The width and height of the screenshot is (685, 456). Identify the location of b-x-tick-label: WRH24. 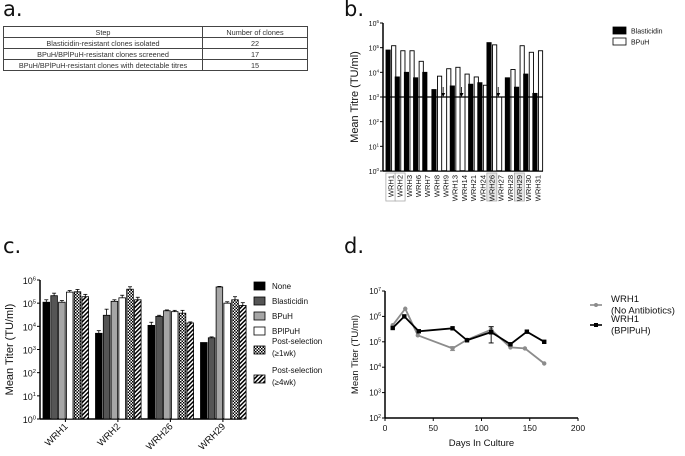
(482, 188).